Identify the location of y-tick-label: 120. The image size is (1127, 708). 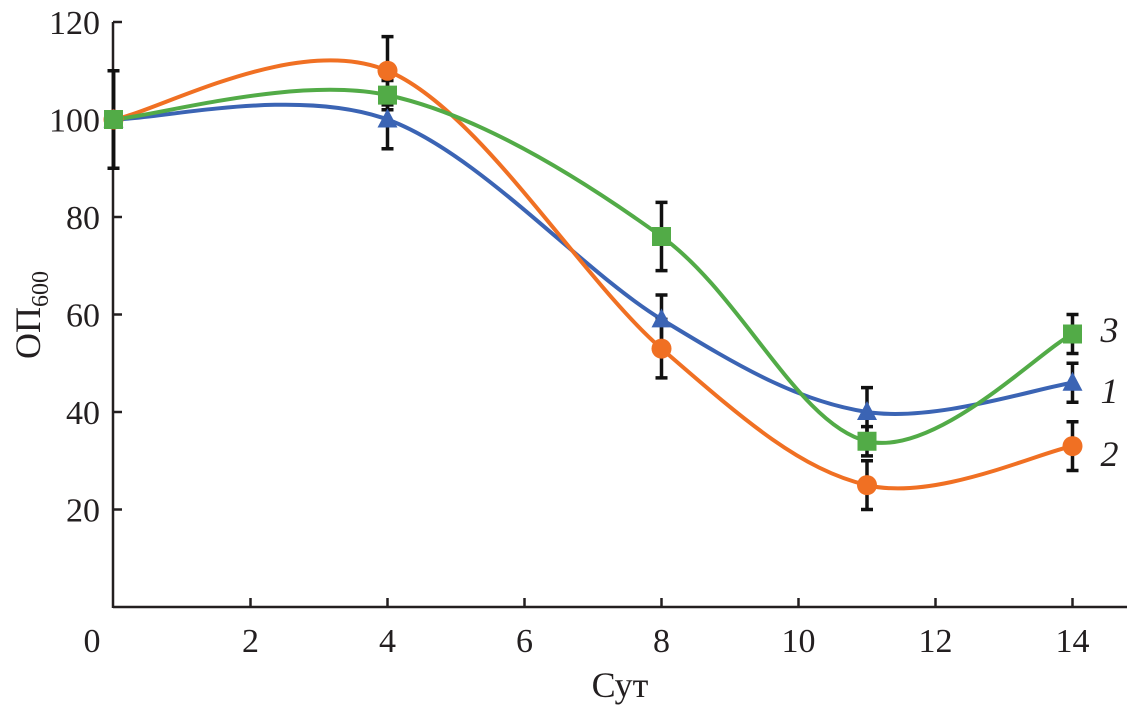
(74, 23).